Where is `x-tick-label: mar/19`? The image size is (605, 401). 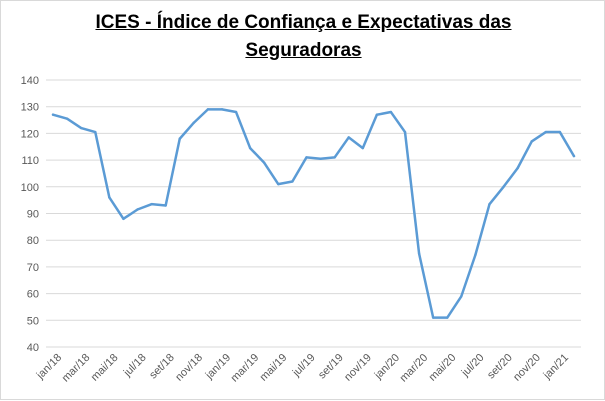
x-tick-label: mar/19 is located at coordinates (245, 368).